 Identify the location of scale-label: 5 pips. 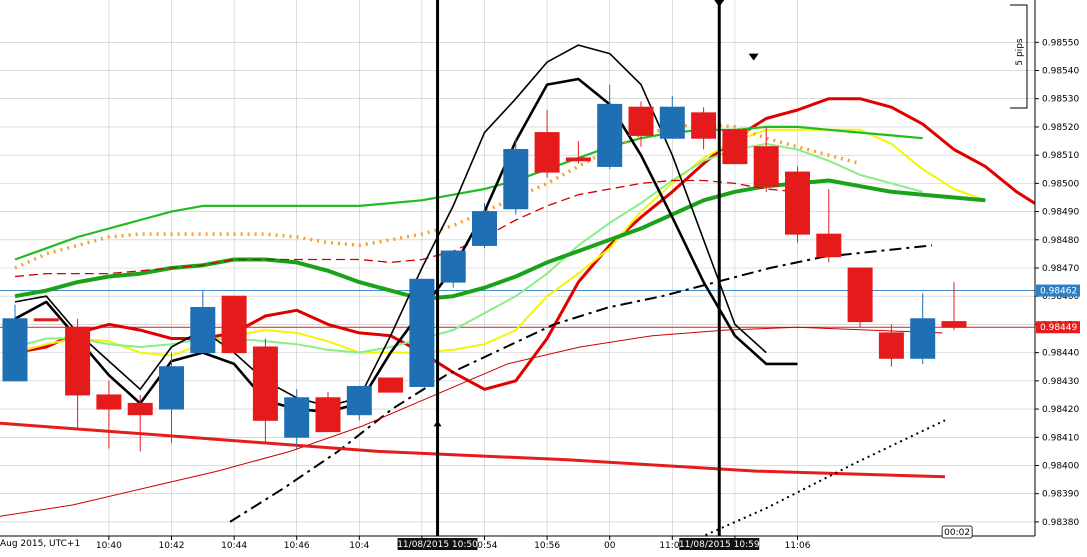
(1020, 52).